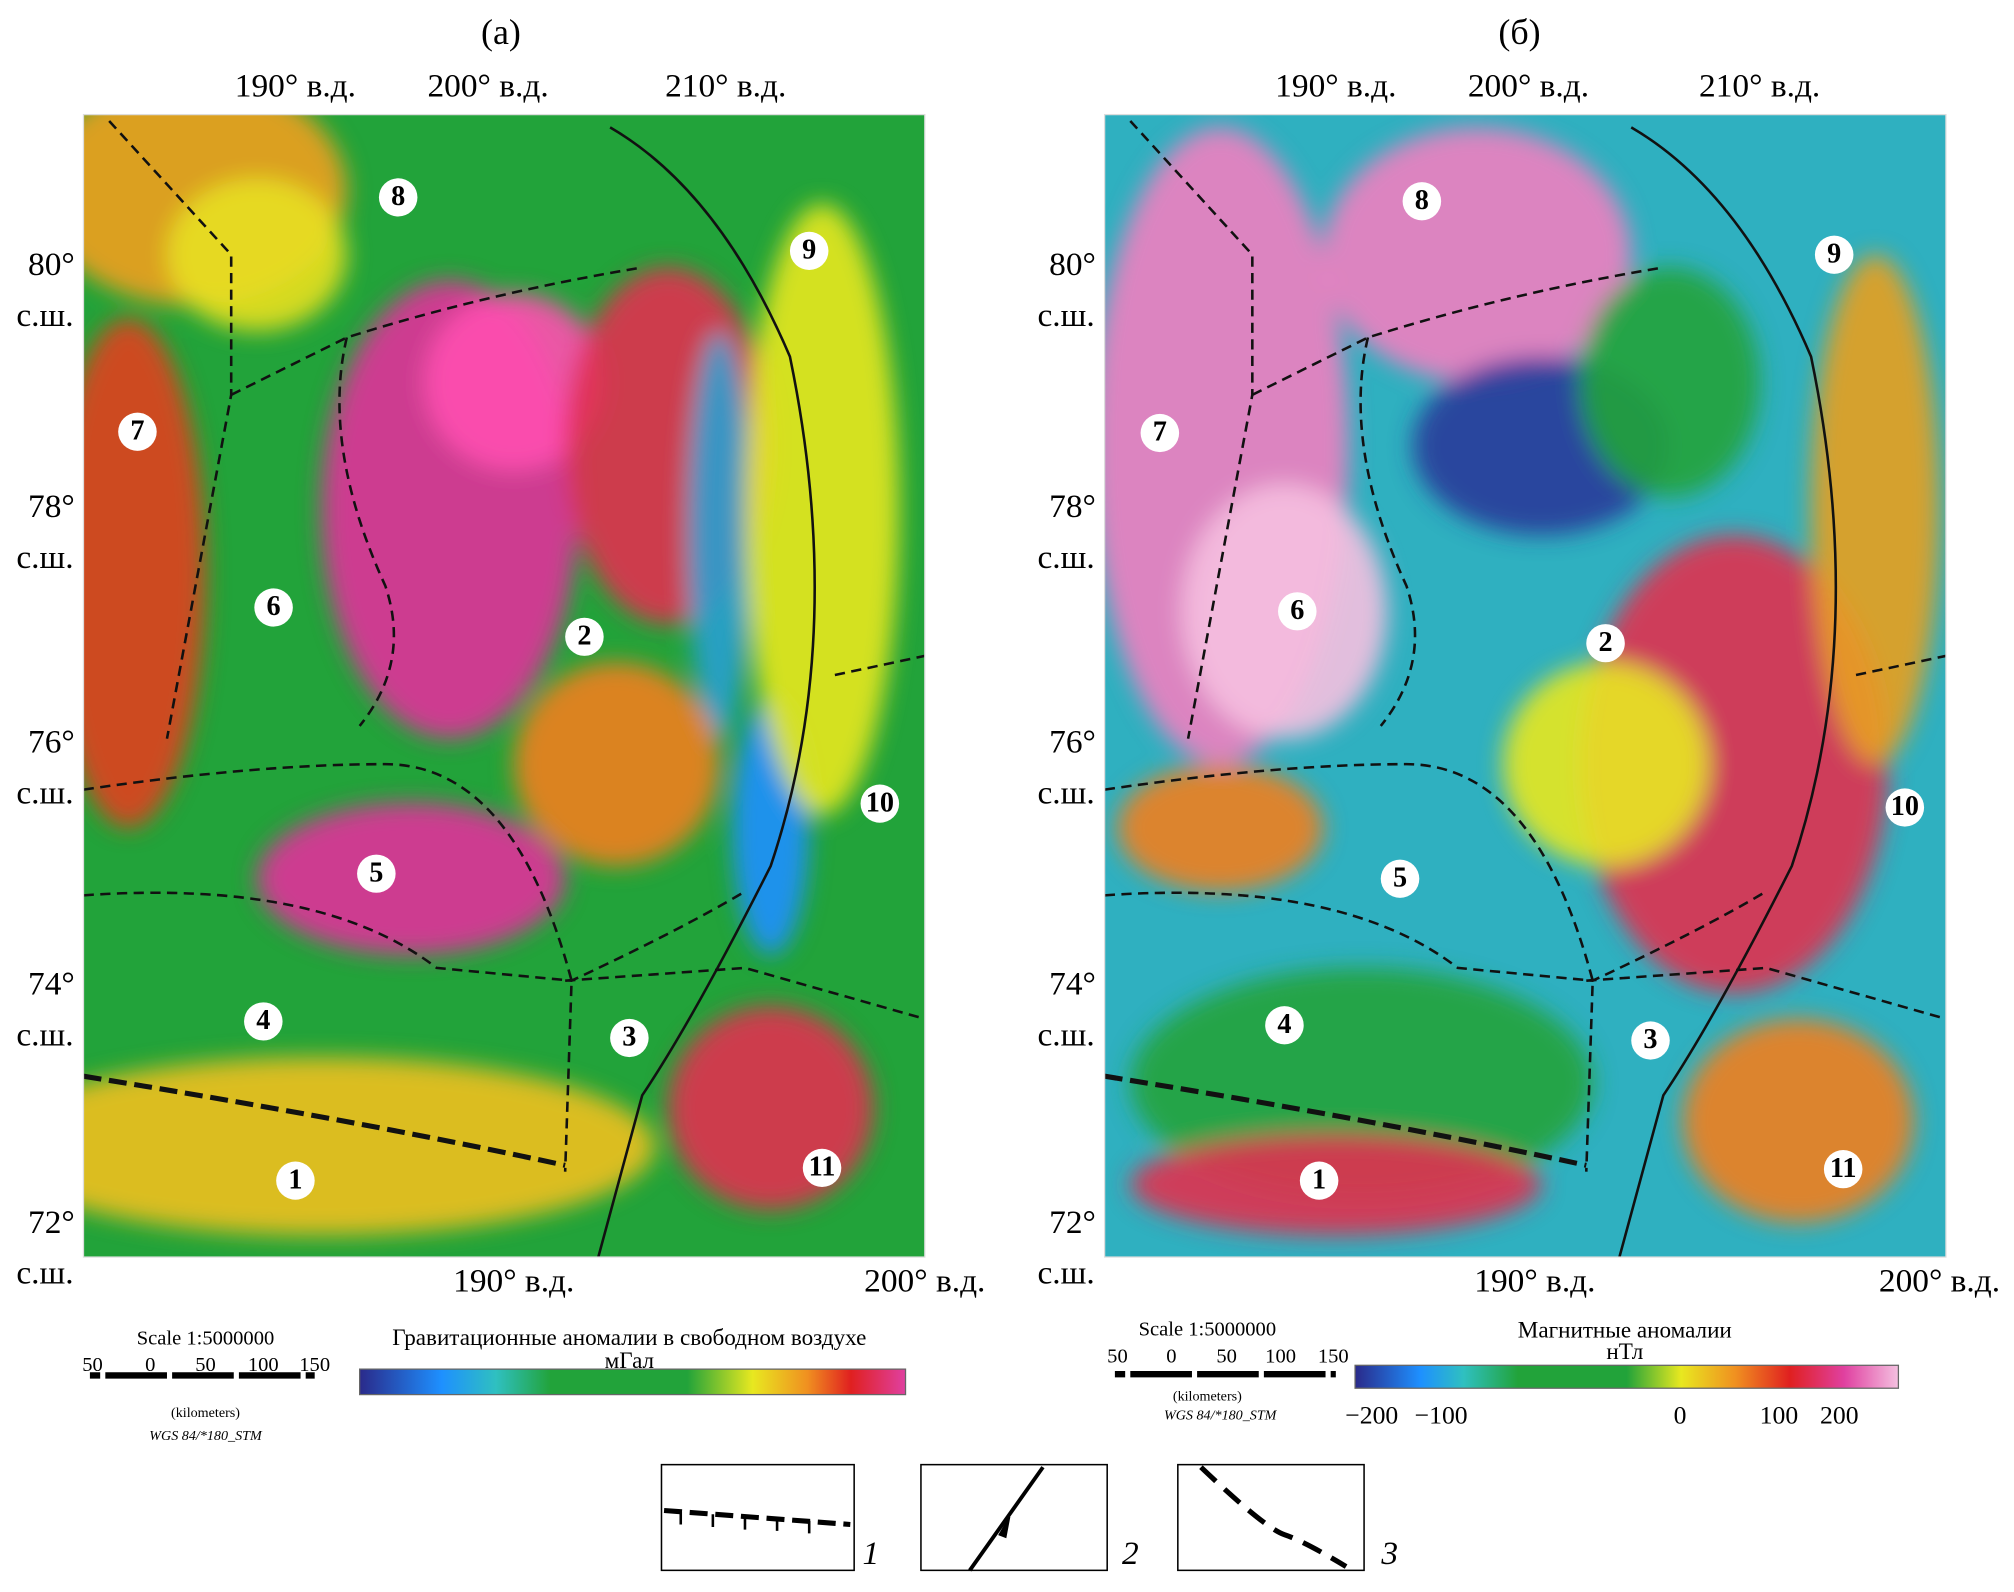 This screenshot has width=2014, height=1592. Describe the element at coordinates (206, 1436) in the screenshot. I see `scale-projection: WGS 84/*180_STM` at that location.